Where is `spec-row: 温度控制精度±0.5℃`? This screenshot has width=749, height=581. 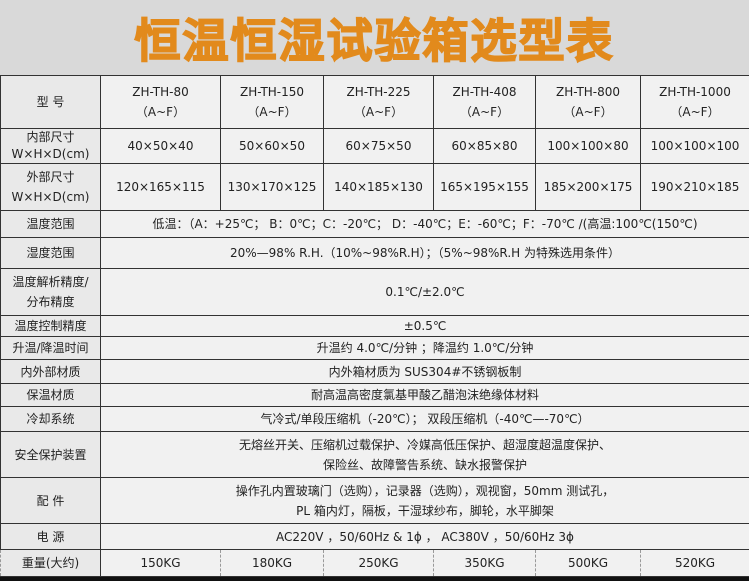
spec-row: 温度控制精度±0.5℃ is located at coordinates (375, 326).